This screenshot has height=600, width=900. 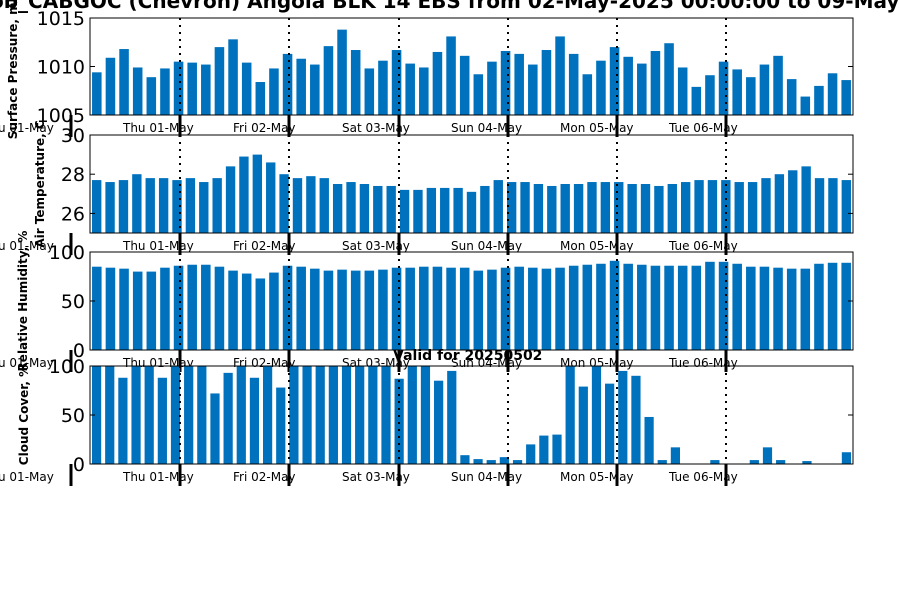 I want to click on y-axis-label: Cloud Cover, %, so click(x=24, y=415).